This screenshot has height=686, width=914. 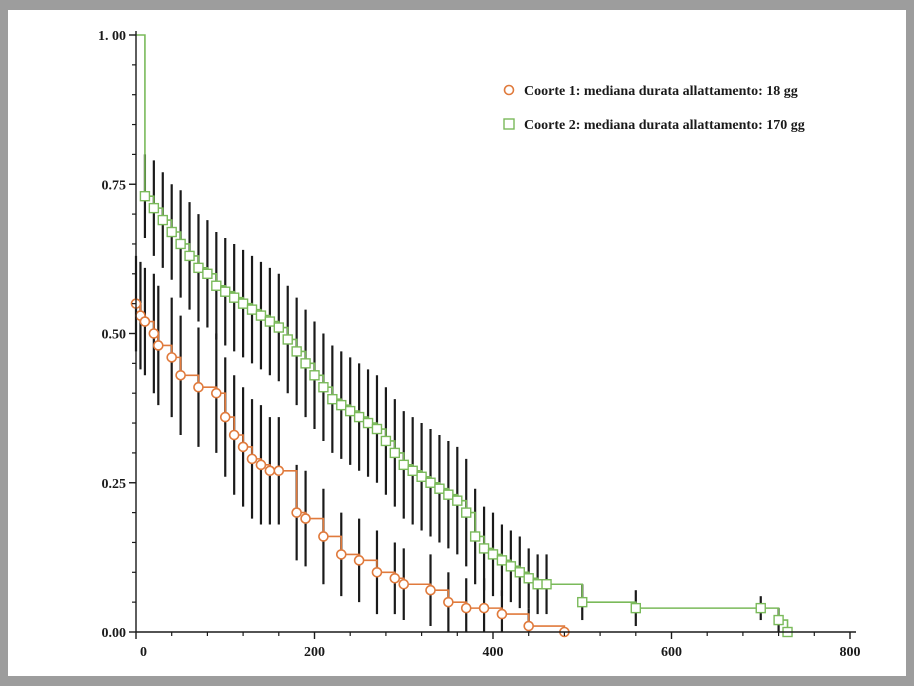 I want to click on legend-marker-circle, so click(x=509, y=90).